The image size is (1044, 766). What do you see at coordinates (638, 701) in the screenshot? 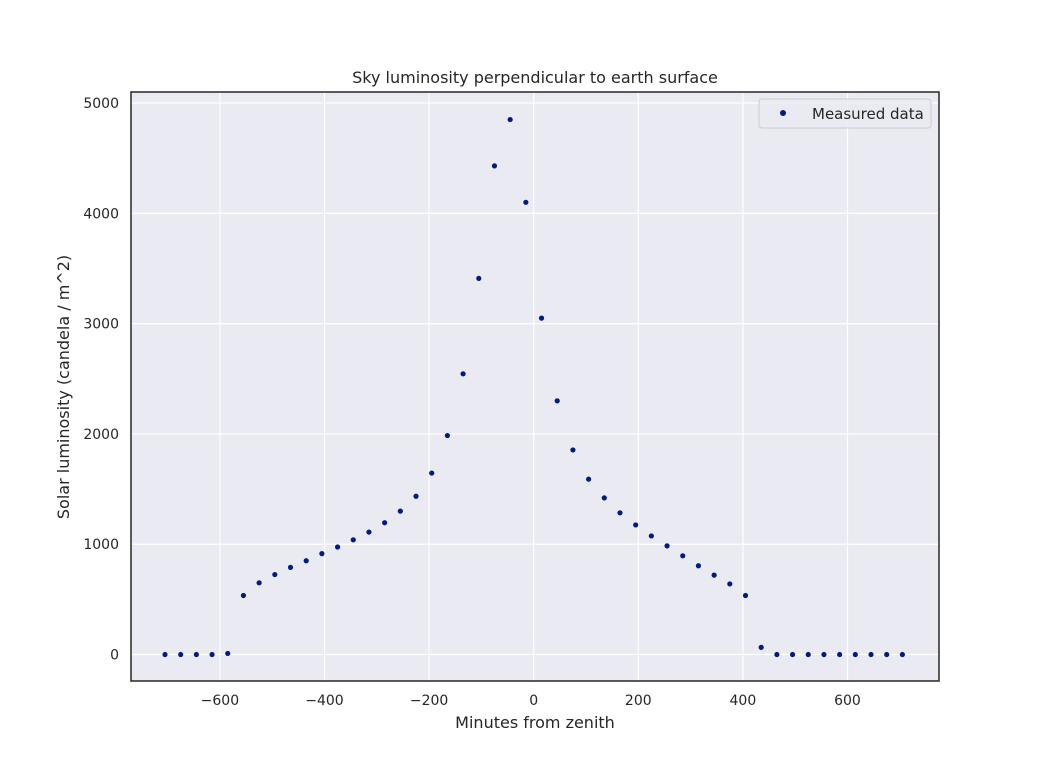
I see `x-tick-label: 200` at bounding box center [638, 701].